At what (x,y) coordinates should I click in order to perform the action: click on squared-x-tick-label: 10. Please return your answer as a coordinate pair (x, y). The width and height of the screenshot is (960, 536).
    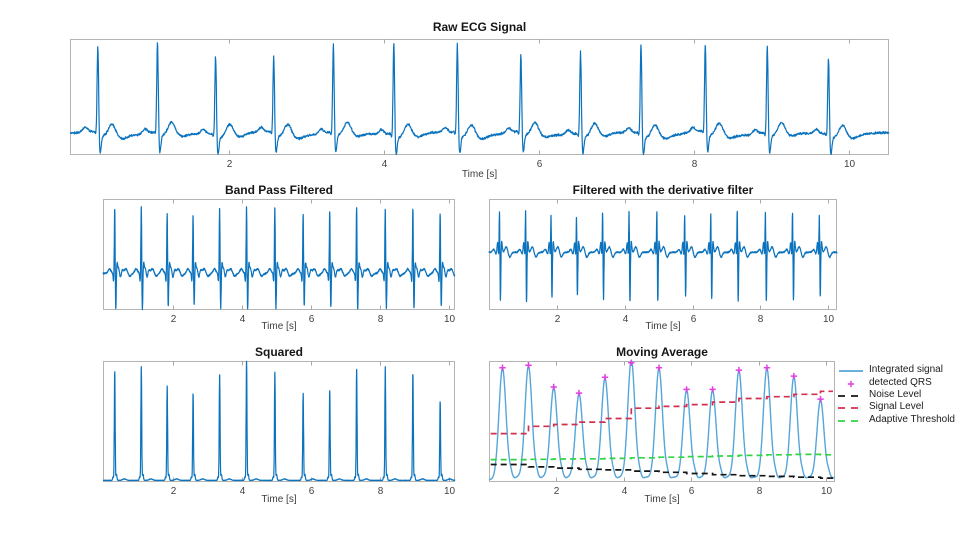
    Looking at the image, I should click on (450, 491).